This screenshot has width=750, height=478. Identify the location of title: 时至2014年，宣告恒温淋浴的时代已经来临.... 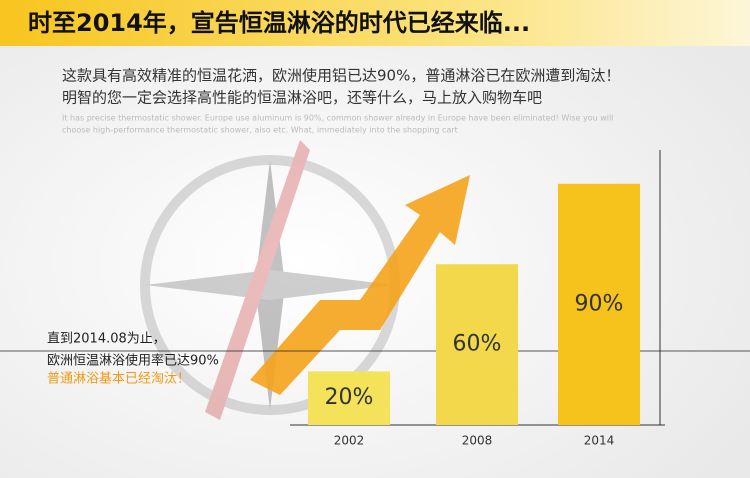
(279, 23).